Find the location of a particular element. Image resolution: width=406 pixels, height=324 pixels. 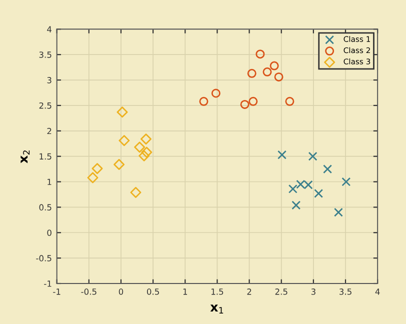

y-tick-label: 1 is located at coordinates (50, 181).